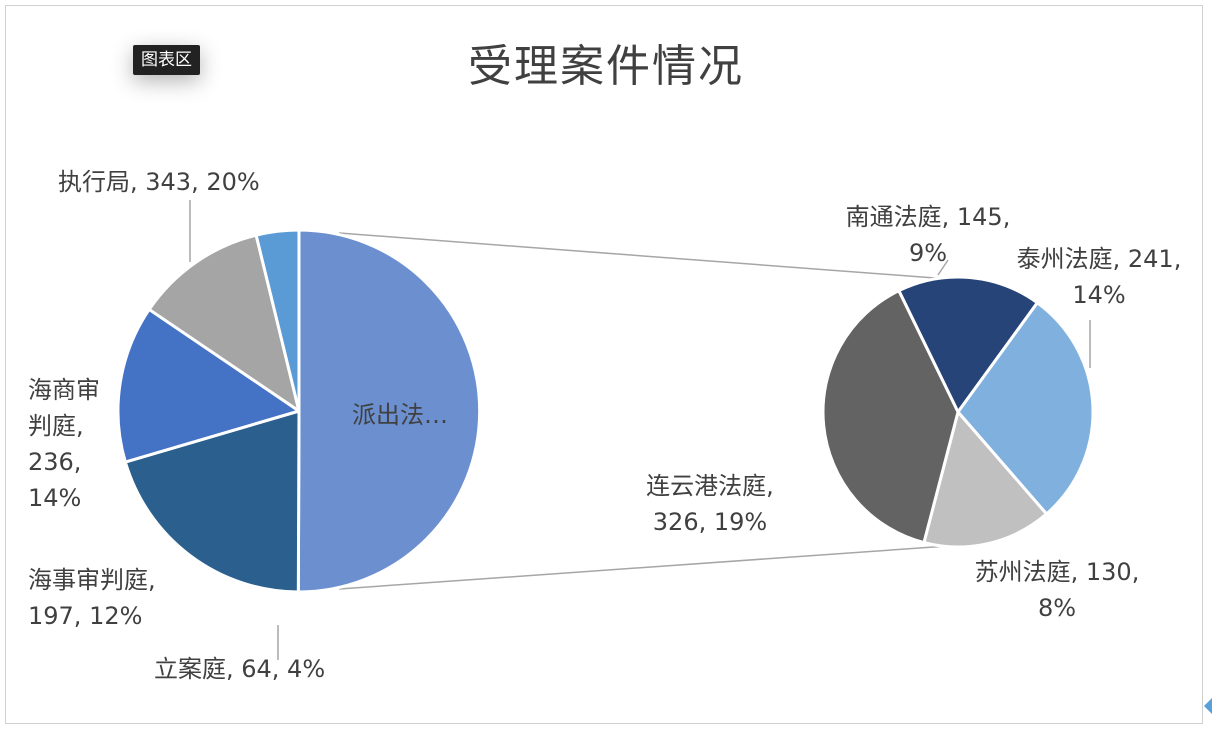 This screenshot has height=732, width=1212. What do you see at coordinates (239, 669) in the screenshot?
I see `primary-label-4: 立案庭, 64, 4%` at bounding box center [239, 669].